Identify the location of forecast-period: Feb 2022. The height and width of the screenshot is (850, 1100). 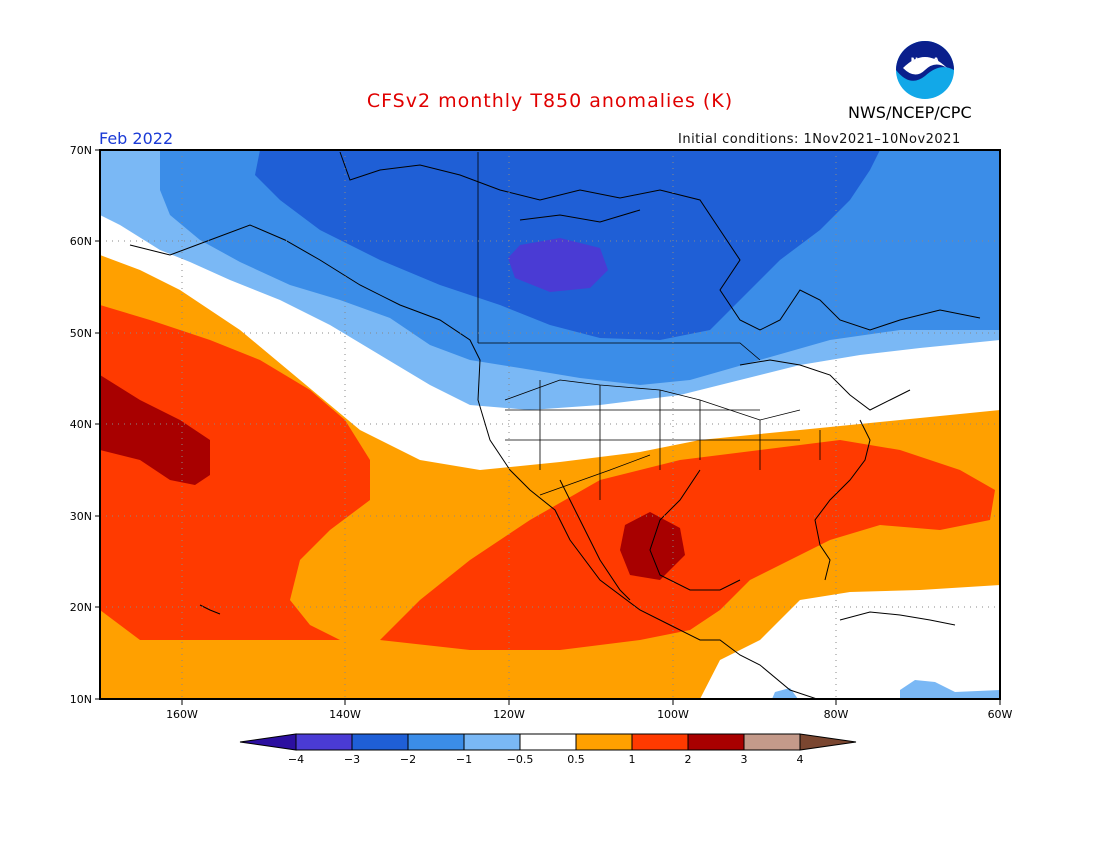
(136, 138).